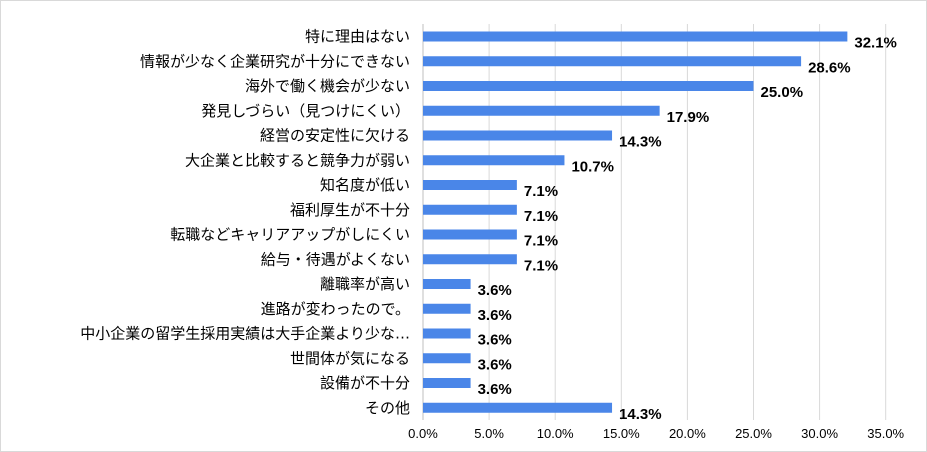  I want to click on x-tick-label: 20.0%, so click(687, 433).